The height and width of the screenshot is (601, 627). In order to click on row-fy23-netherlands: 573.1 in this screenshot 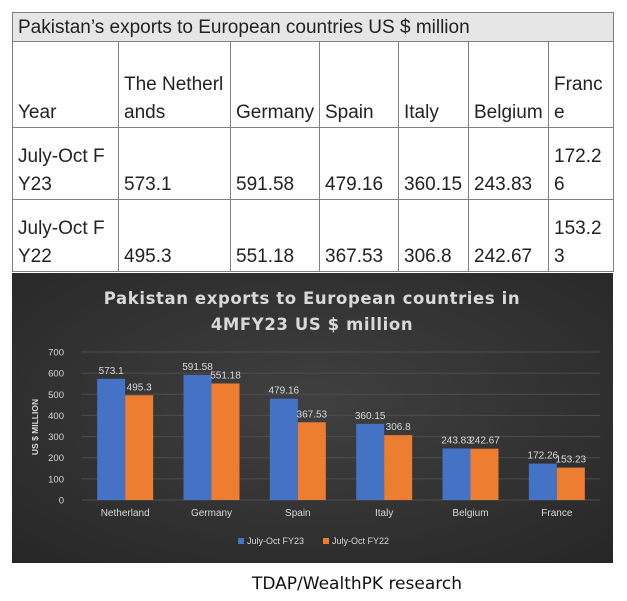, I will do `click(174, 163)`.